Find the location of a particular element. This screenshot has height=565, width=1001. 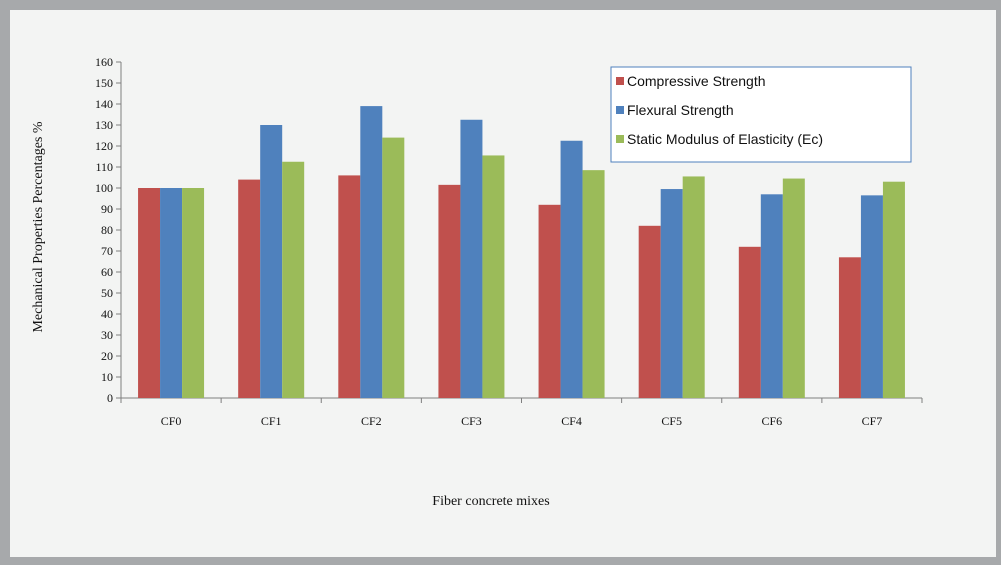

y-tick-label: 60 is located at coordinates (107, 272).